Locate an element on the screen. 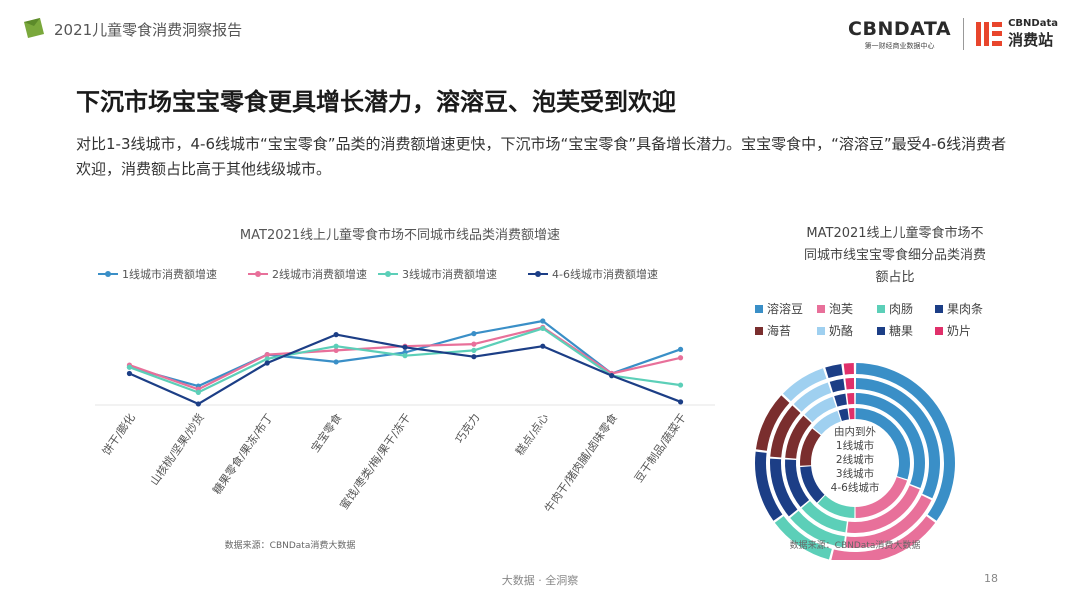  xiaofeizhan-en: CBNData is located at coordinates (1033, 23).